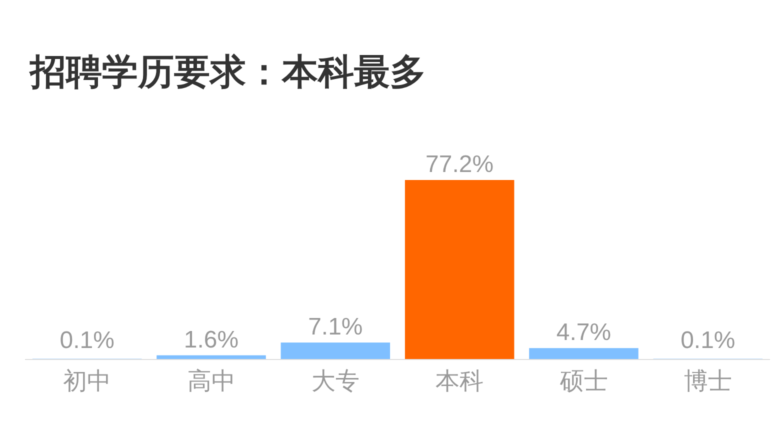 This screenshot has width=775, height=426. Describe the element at coordinates (708, 381) in the screenshot. I see `x-tick-label: 博士` at that location.